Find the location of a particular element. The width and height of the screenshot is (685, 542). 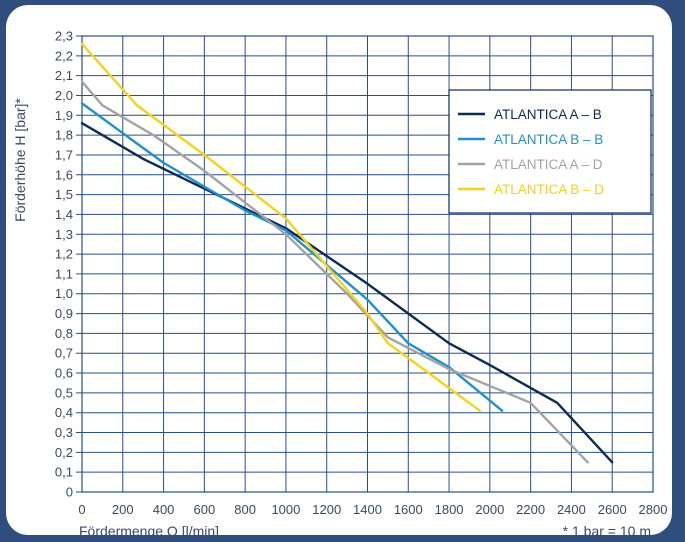

x-tick-label: 600 is located at coordinates (205, 509).